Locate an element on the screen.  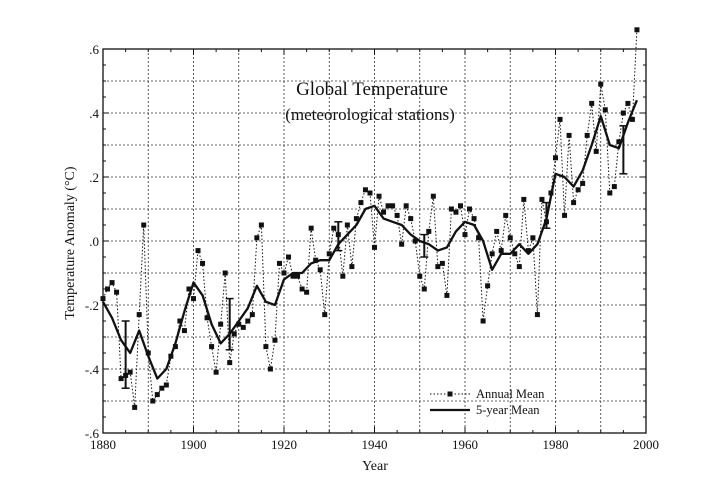
y-tick-label: .2 is located at coordinates (94, 177).